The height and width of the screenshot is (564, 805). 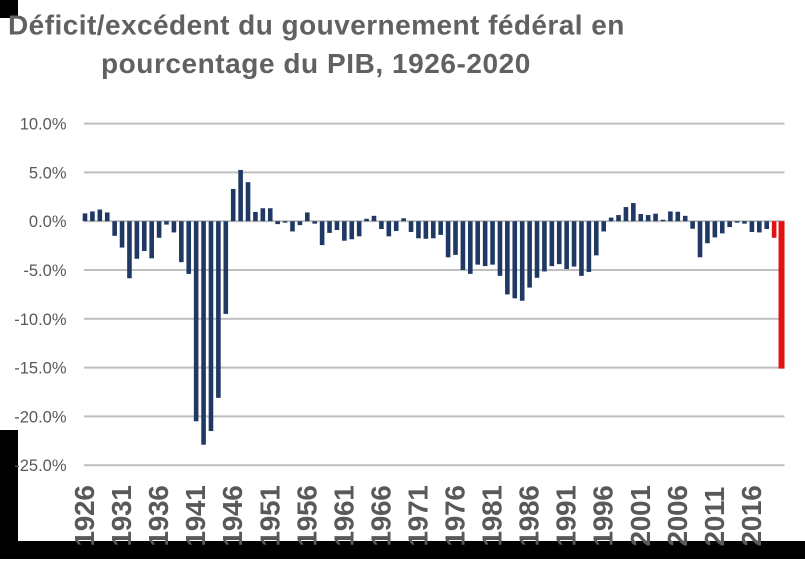 I want to click on svg-text: 1961, so click(x=343, y=515).